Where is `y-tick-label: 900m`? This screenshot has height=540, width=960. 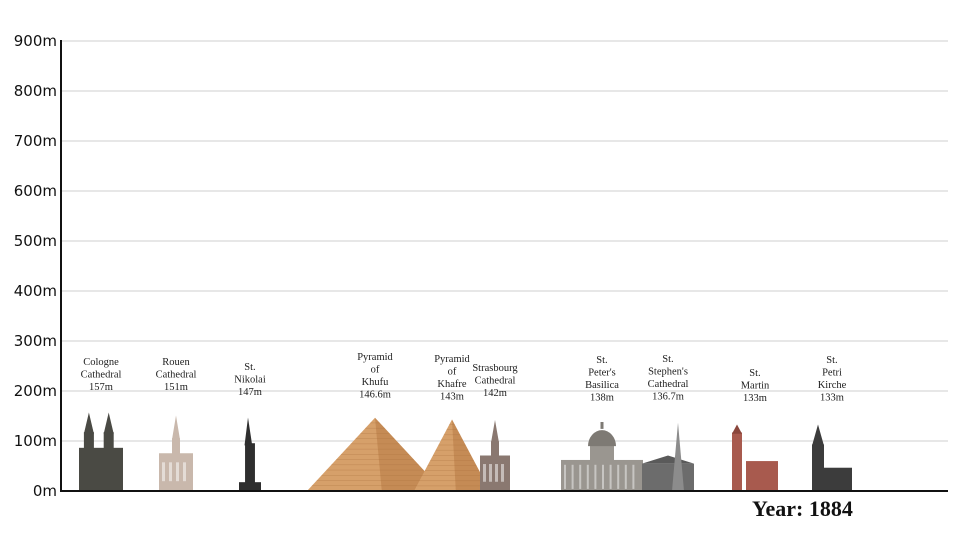
y-tick-label: 900m is located at coordinates (35, 41).